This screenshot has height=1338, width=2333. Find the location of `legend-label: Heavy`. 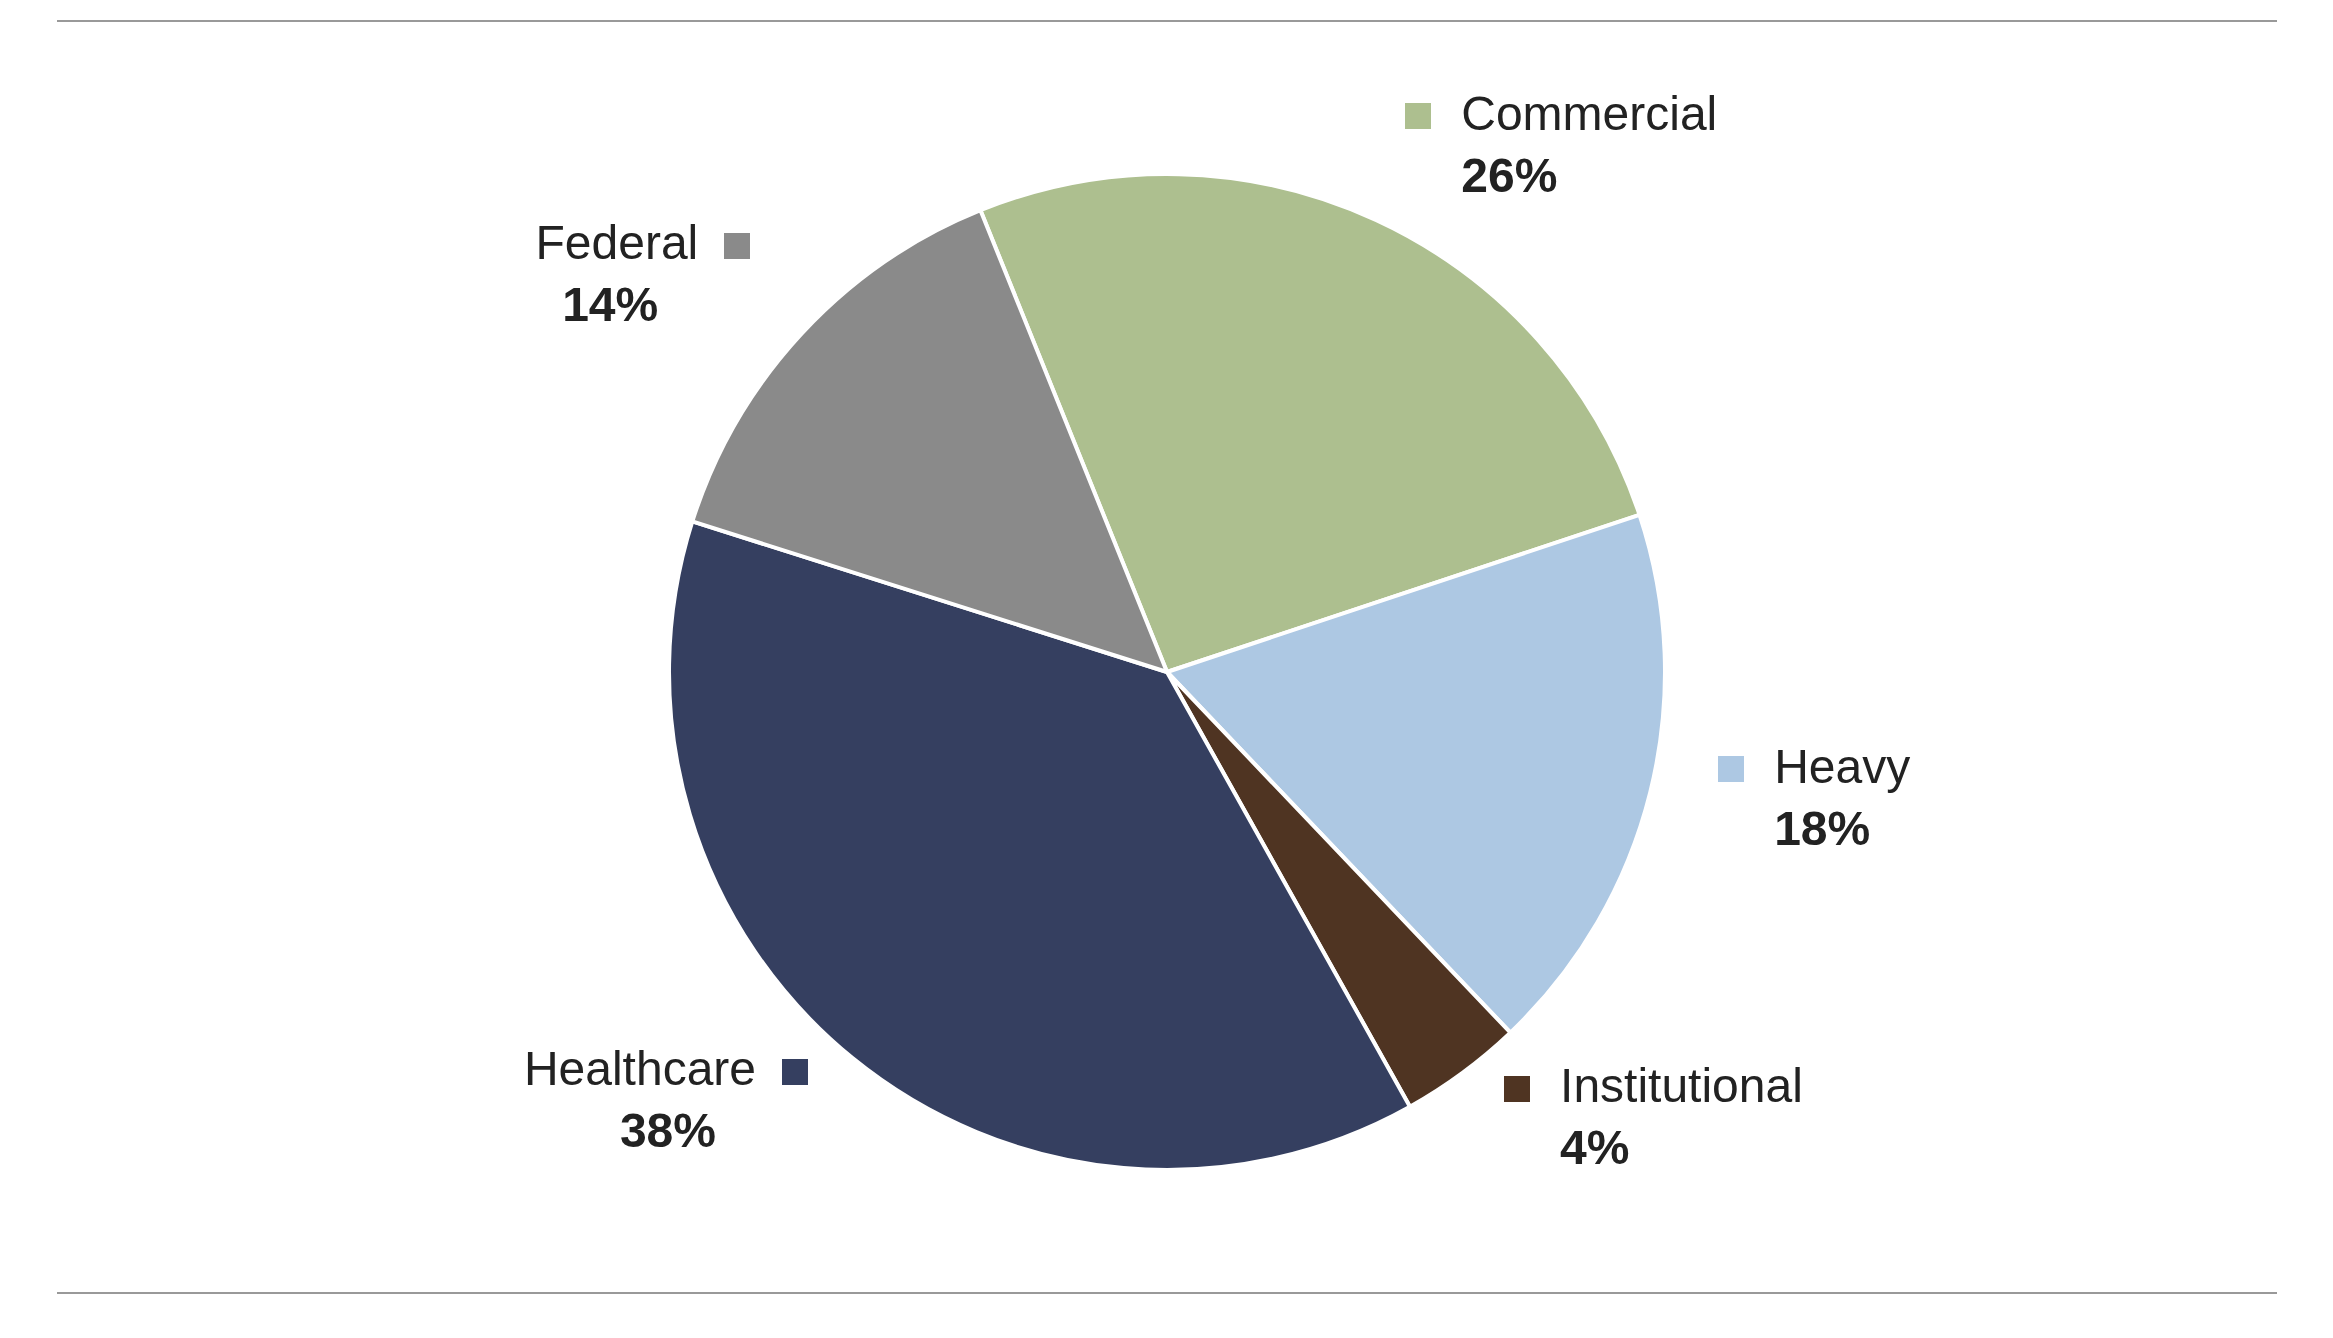

legend-label: Heavy is located at coordinates (1841, 766).